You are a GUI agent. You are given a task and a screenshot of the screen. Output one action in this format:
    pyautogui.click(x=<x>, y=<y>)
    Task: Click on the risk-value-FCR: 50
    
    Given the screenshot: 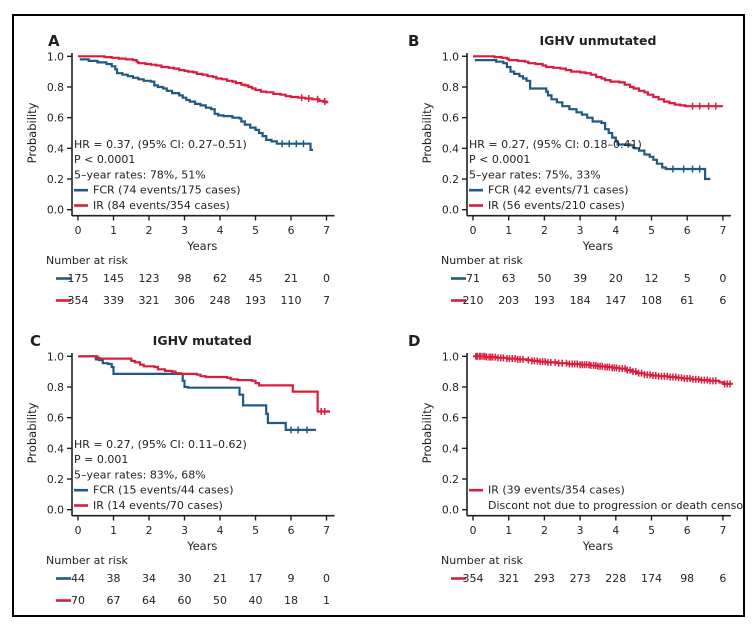 What is the action you would take?
    pyautogui.click(x=544, y=278)
    